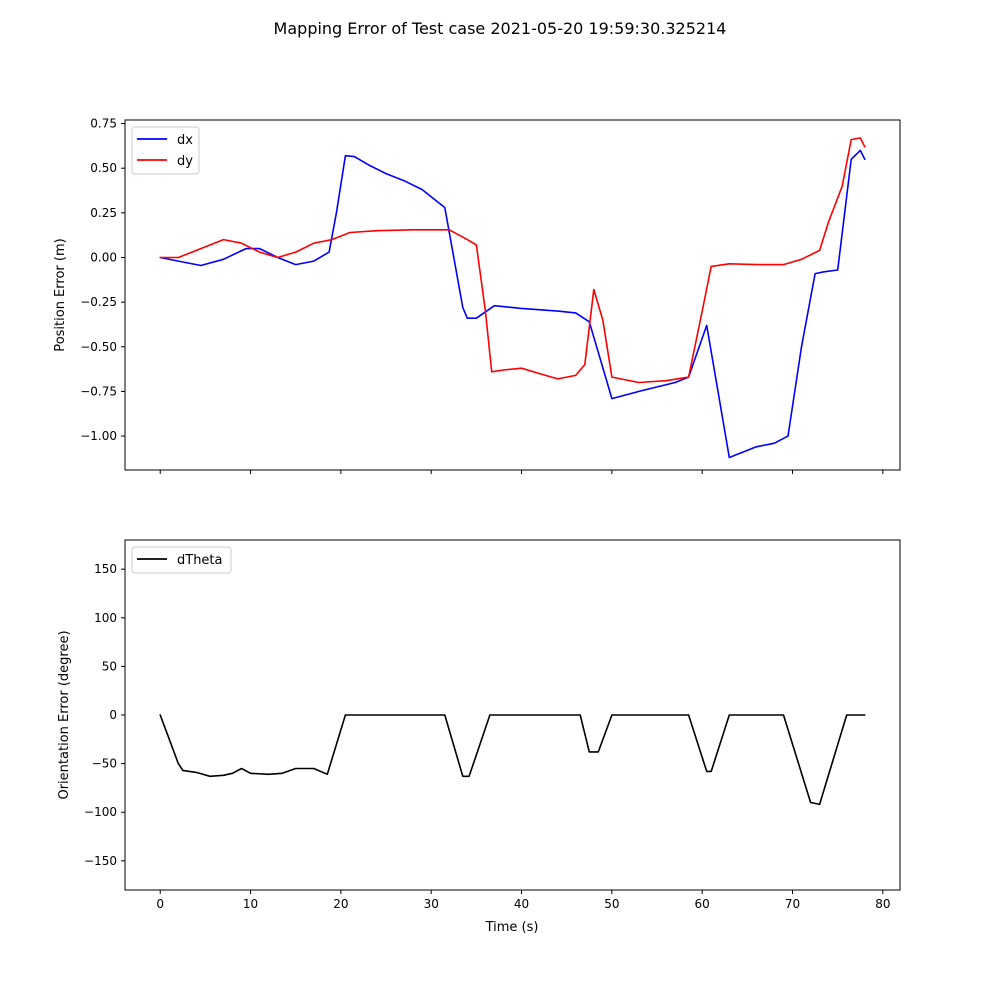 This screenshot has width=1000, height=1000. Describe the element at coordinates (100, 861) in the screenshot. I see `orientation-error-ytick-label: −150` at that location.